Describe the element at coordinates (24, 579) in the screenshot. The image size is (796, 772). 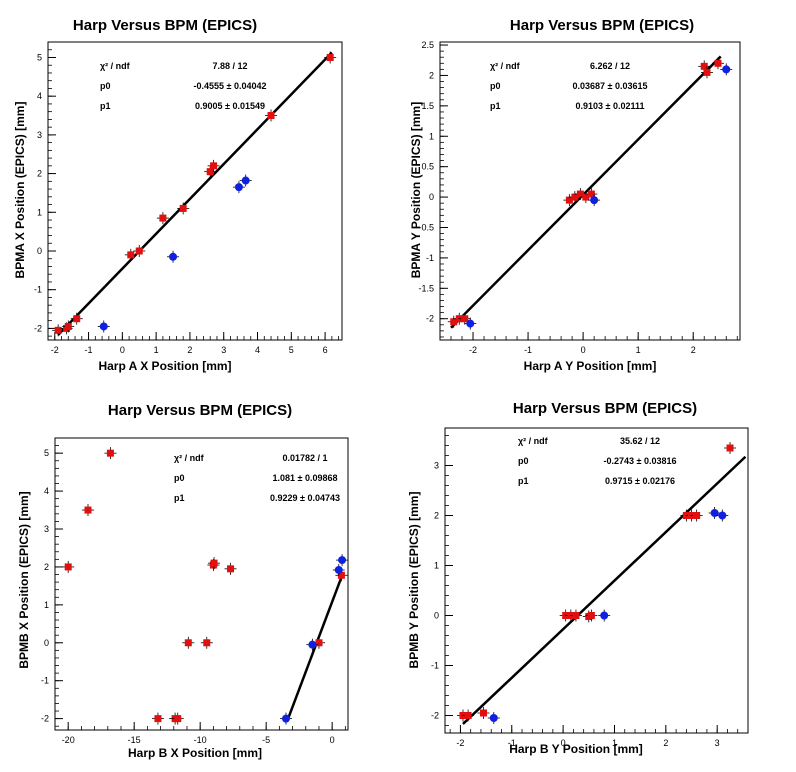
I see `y-axis-label: BPMB X Position (EPICS) [mm]` at that location.